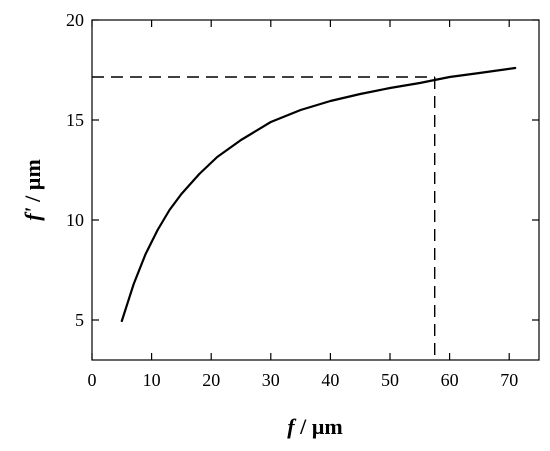  I want to click on y-axis-title: f' / µm, so click(32, 190).